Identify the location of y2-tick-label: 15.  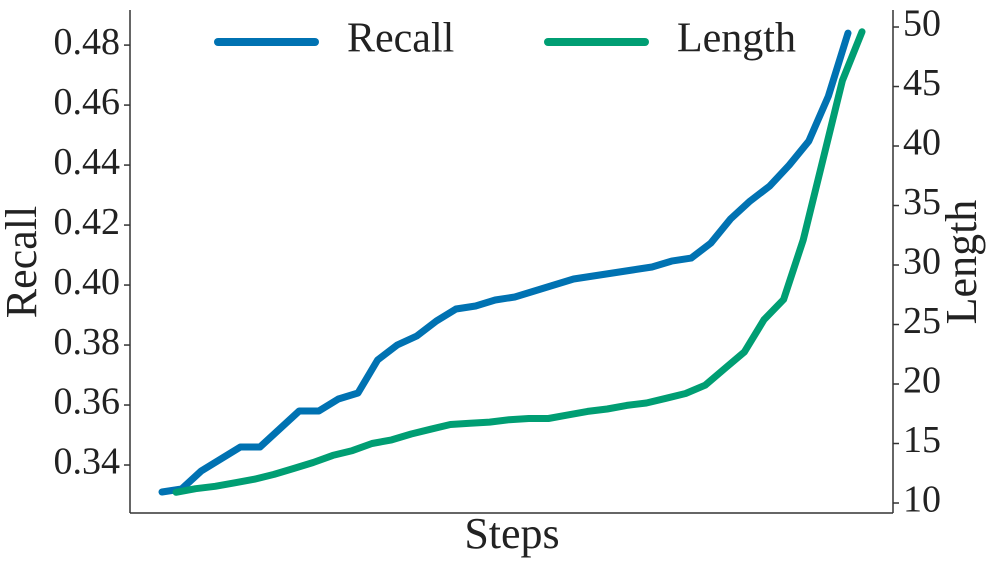
(922, 440).